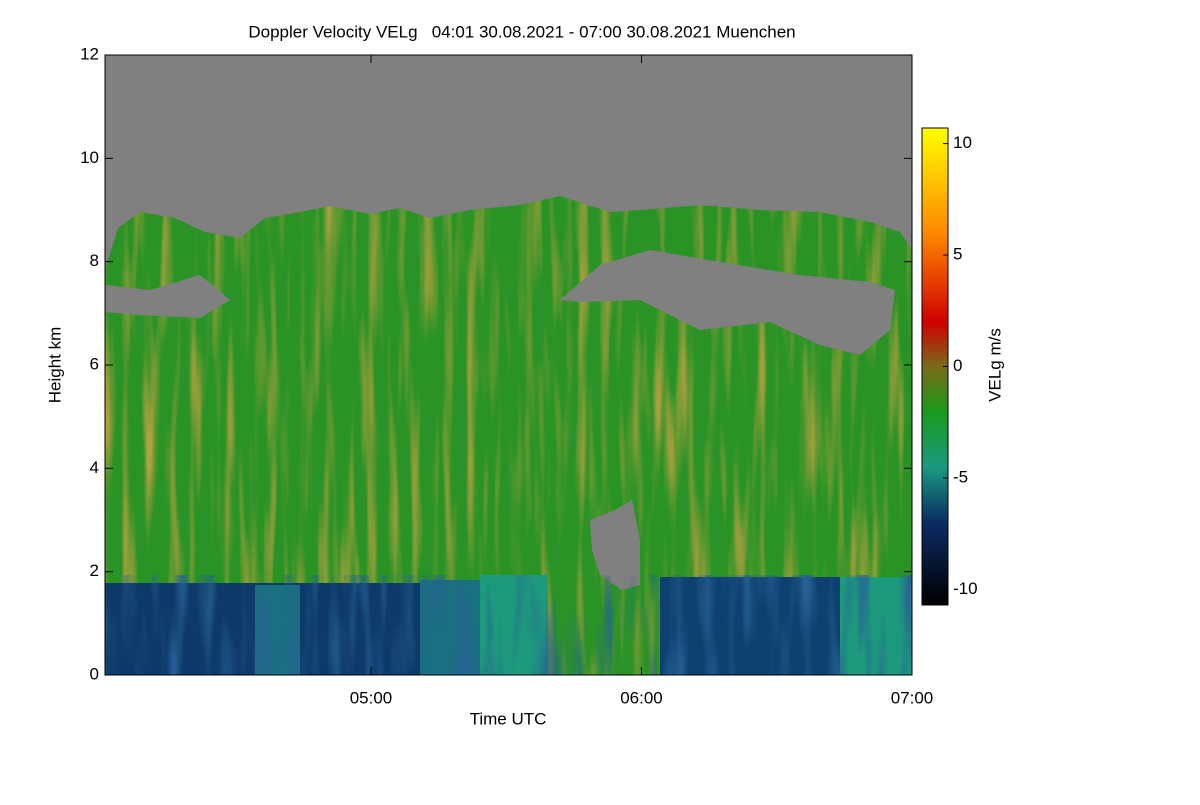 Image resolution: width=1200 pixels, height=805 pixels. Describe the element at coordinates (94, 260) in the screenshot. I see `y-tick-label: 8` at that location.